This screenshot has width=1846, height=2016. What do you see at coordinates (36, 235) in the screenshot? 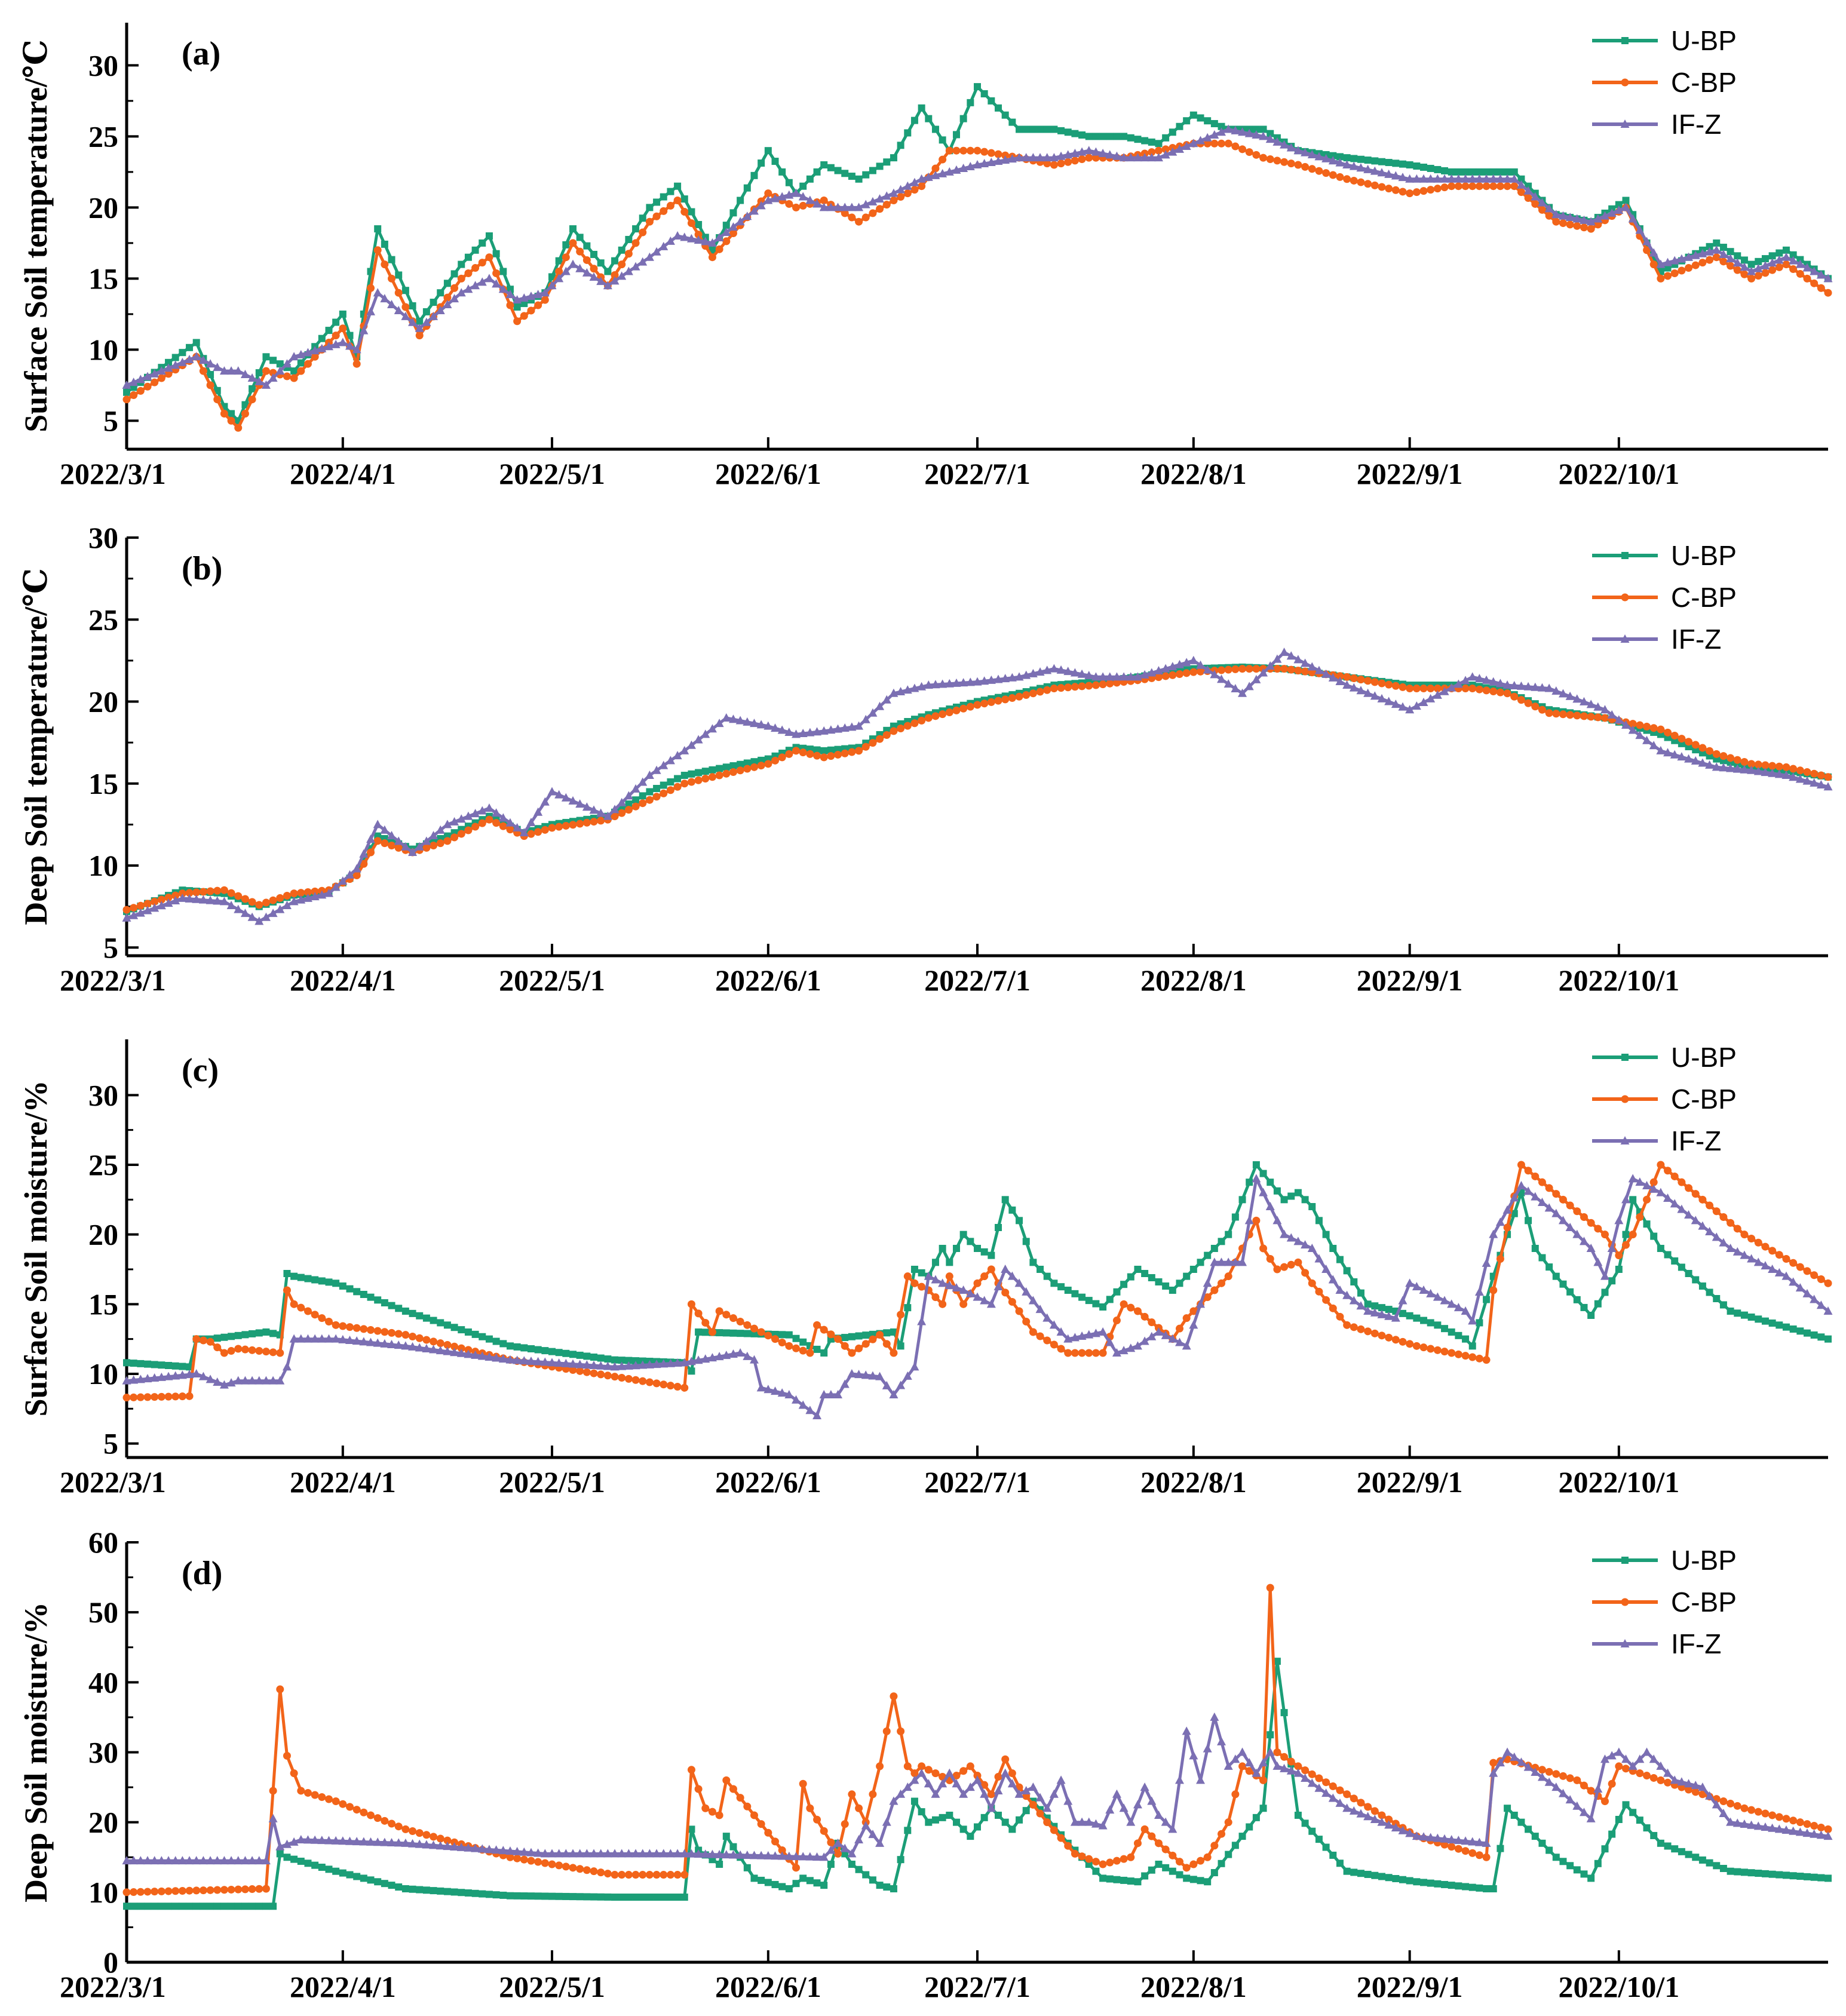
I see `y-axis-label: Surface Soil temperature/℃` at bounding box center [36, 235].